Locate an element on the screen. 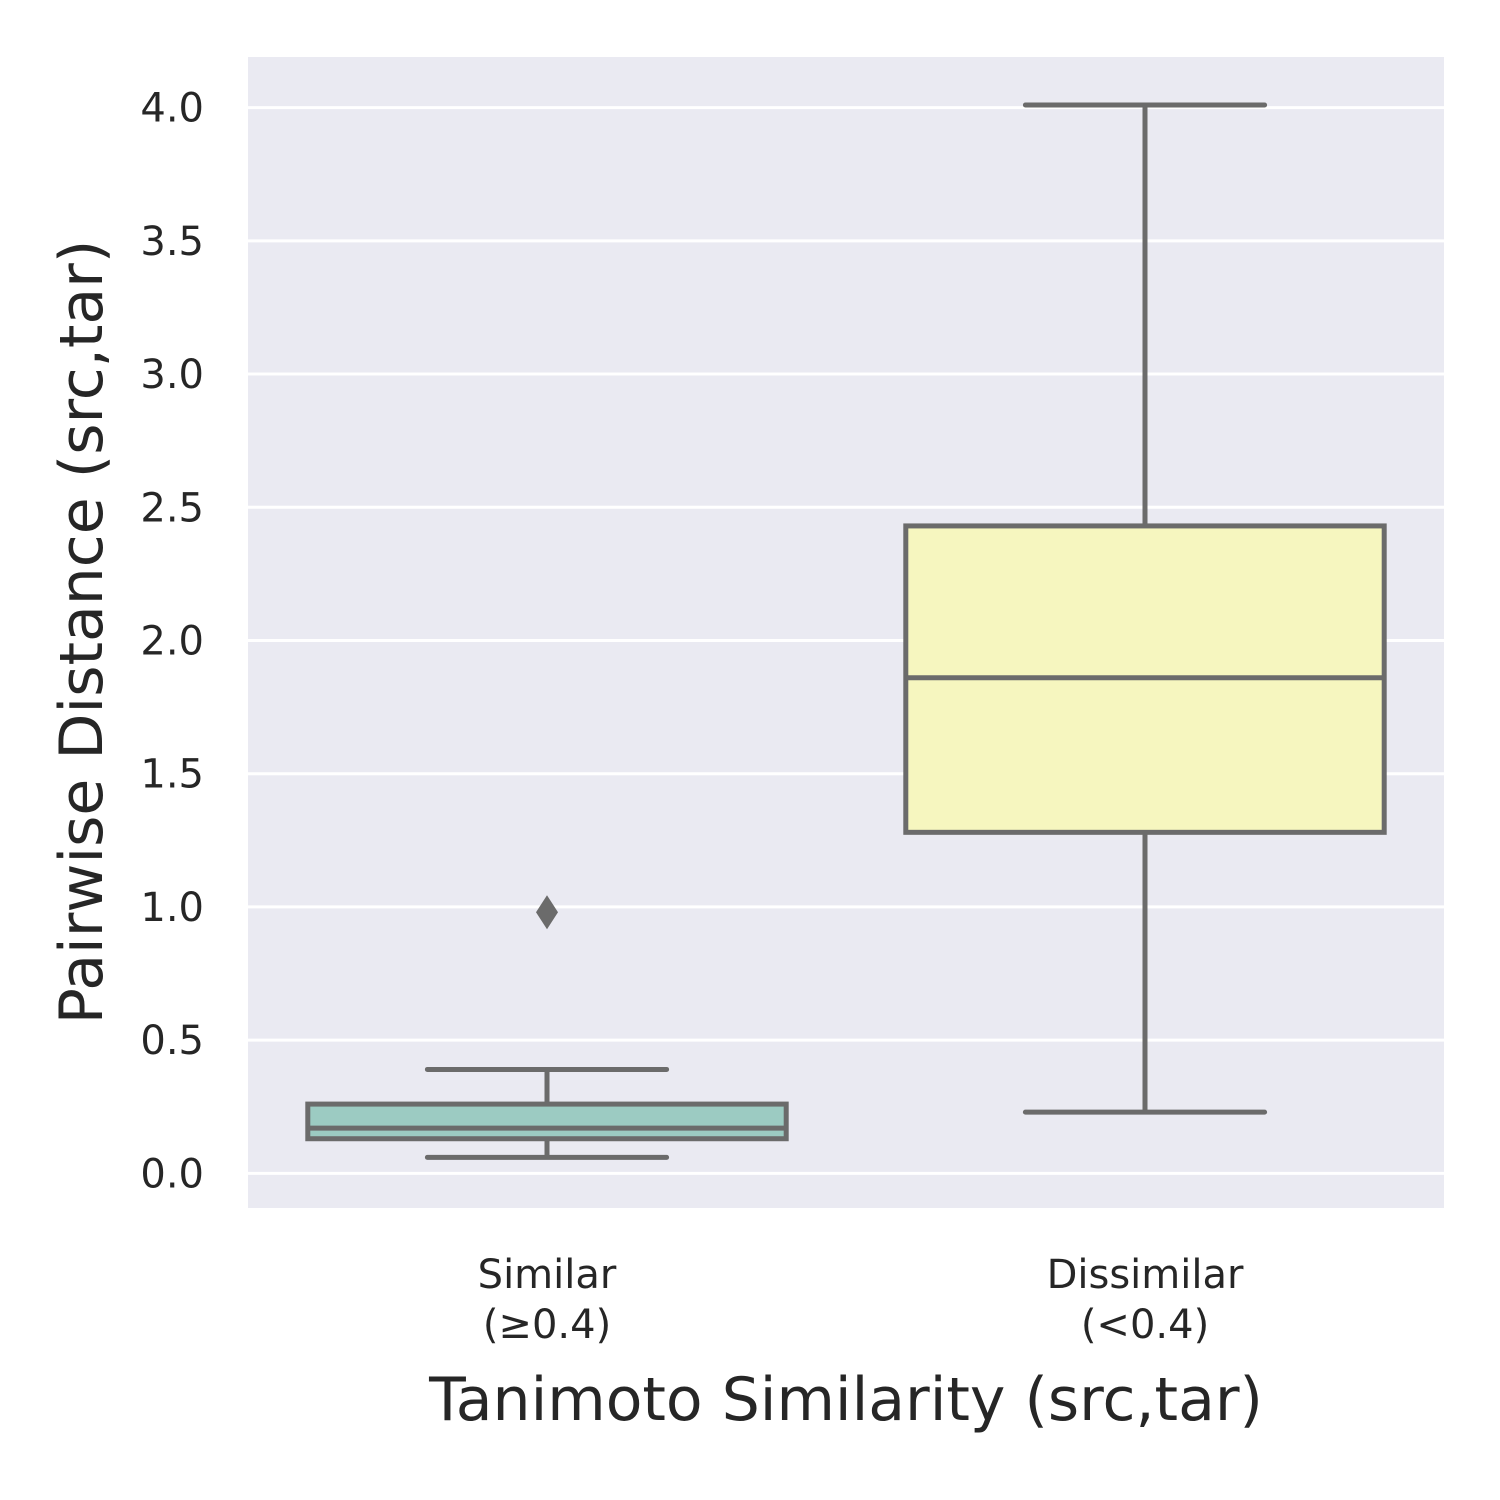 This screenshot has width=1500, height=1500. y-tick-label: 3.5 is located at coordinates (172, 242).